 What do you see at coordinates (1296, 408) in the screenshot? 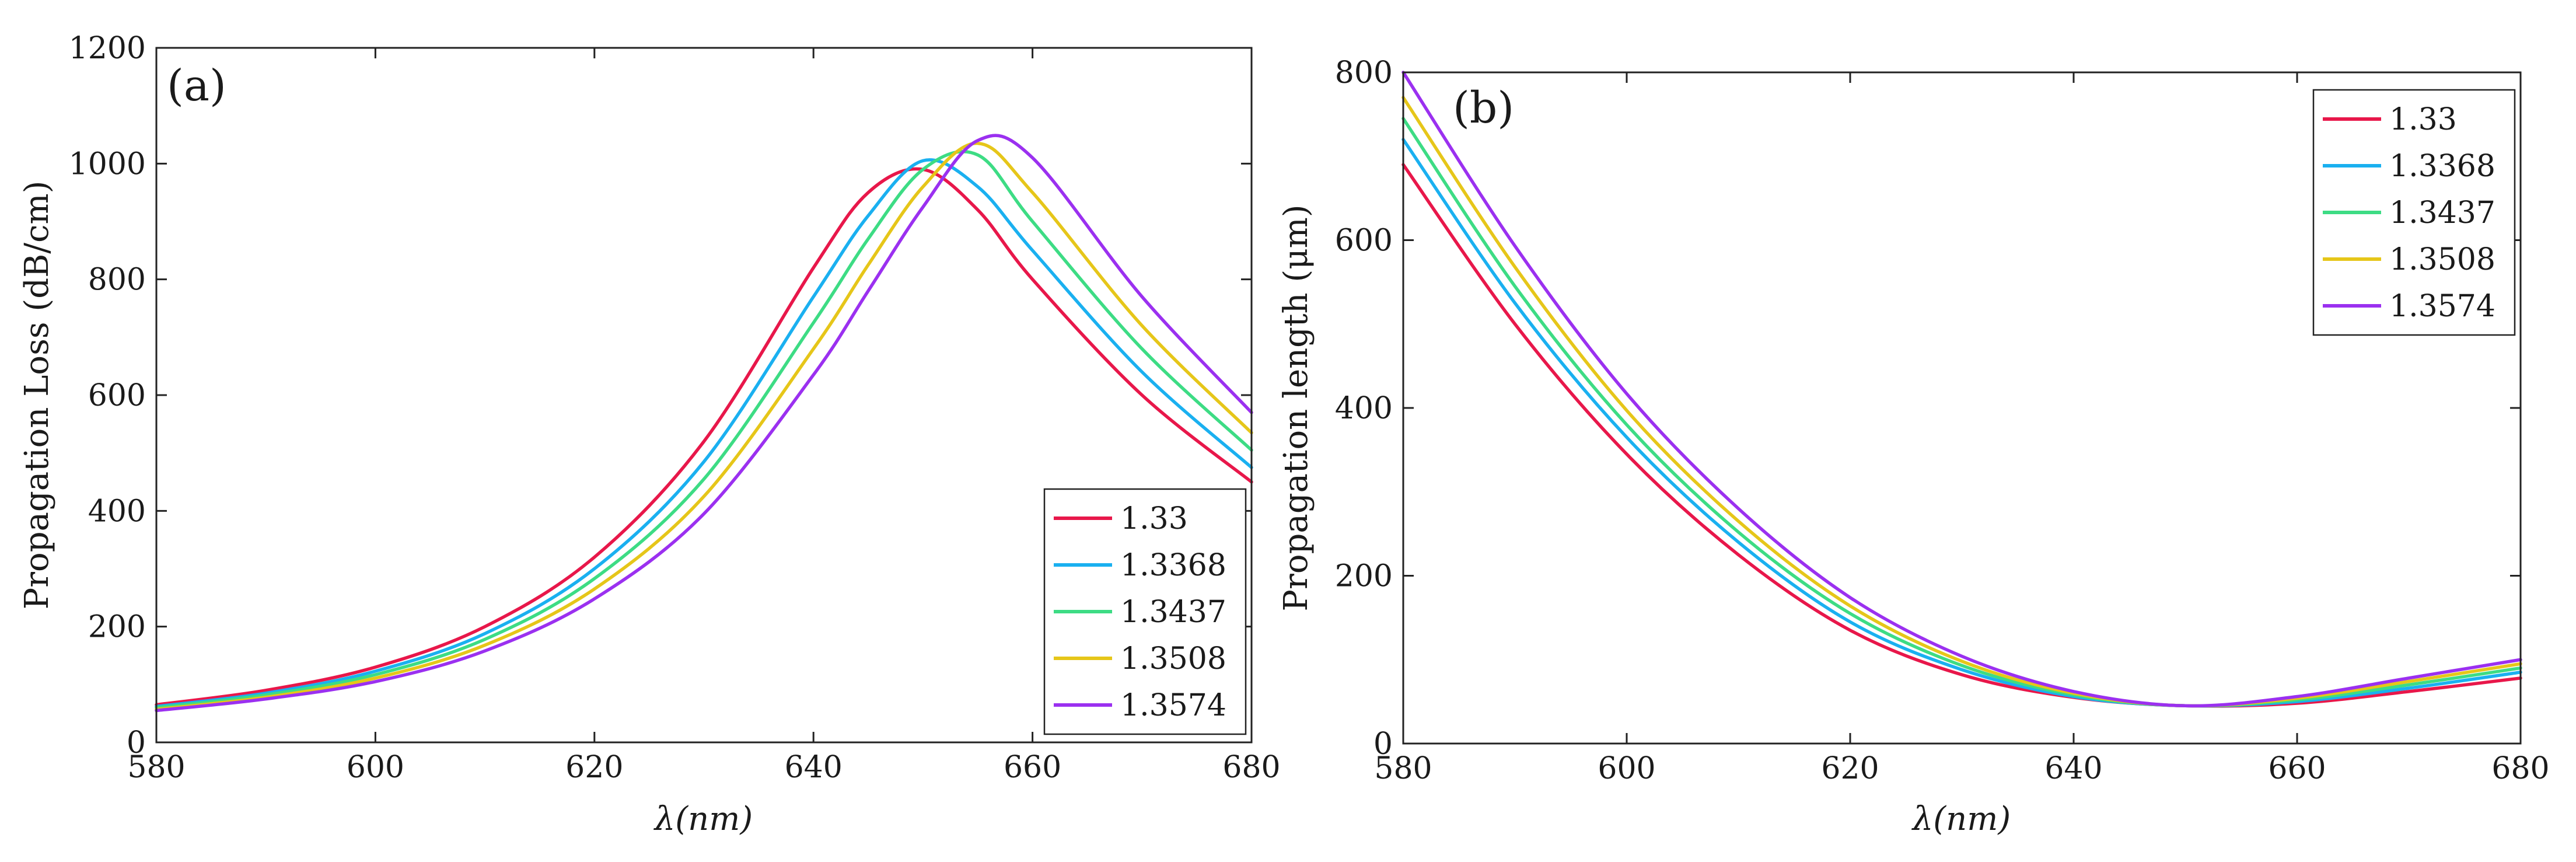
I see `y-axis-label: Propagation length (μm)` at bounding box center [1296, 408].